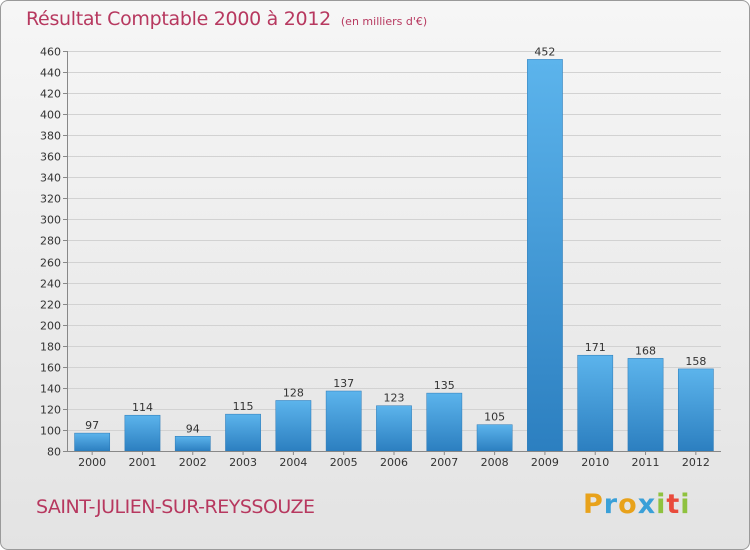 The width and height of the screenshot is (750, 550). Describe the element at coordinates (394, 398) in the screenshot. I see `bar-value-label: 123` at that location.